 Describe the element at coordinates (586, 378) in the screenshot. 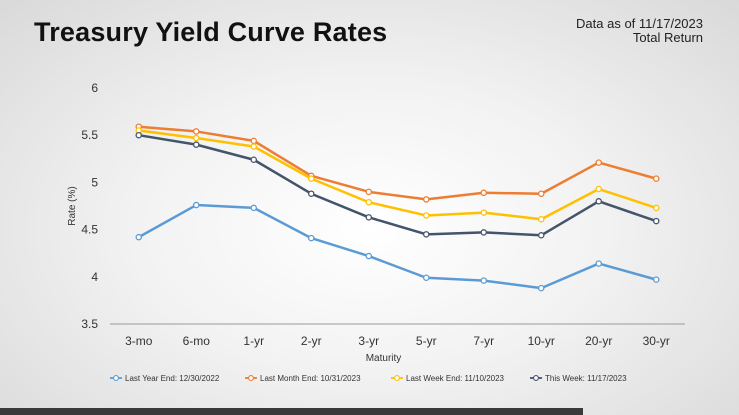

I see `legend-label: This Week: 11/17/2023` at that location.